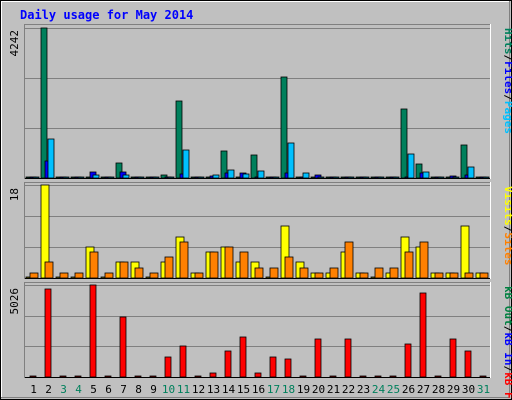  What do you see at coordinates (273, 389) in the screenshot?
I see `day-label-17: 17` at bounding box center [273, 389].